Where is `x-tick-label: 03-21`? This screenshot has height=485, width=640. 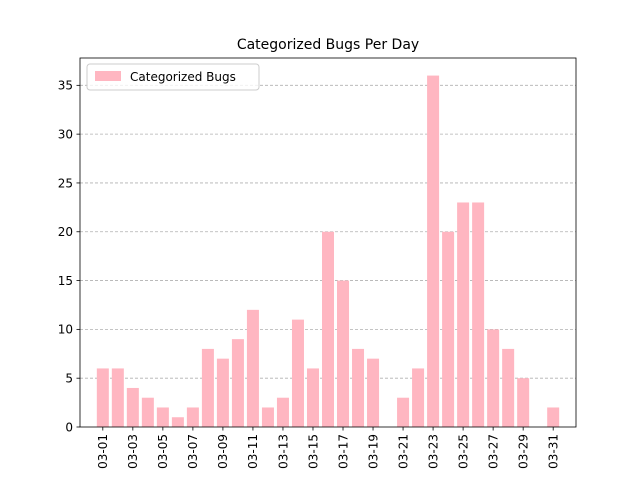
x-tick-label: 03-21 is located at coordinates (403, 451).